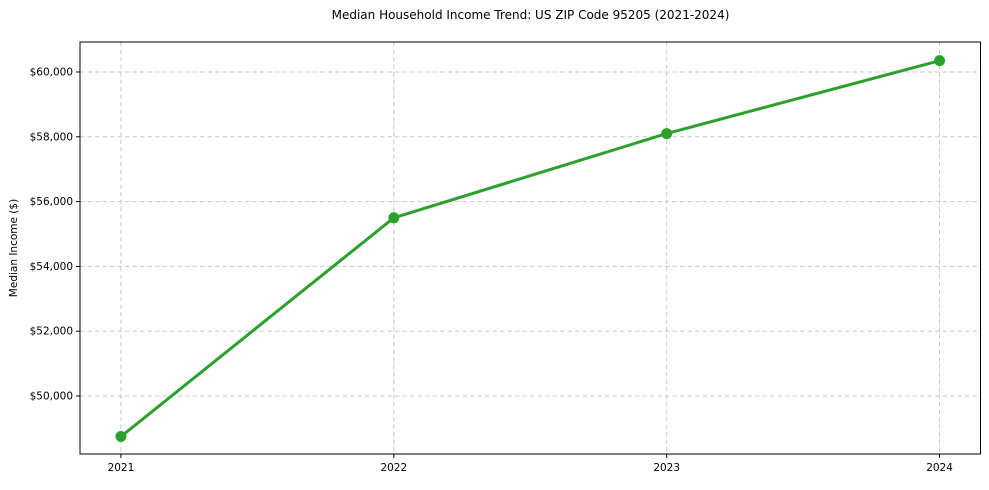 The height and width of the screenshot is (490, 989). I want to click on x-tick-label: 2021, so click(121, 468).